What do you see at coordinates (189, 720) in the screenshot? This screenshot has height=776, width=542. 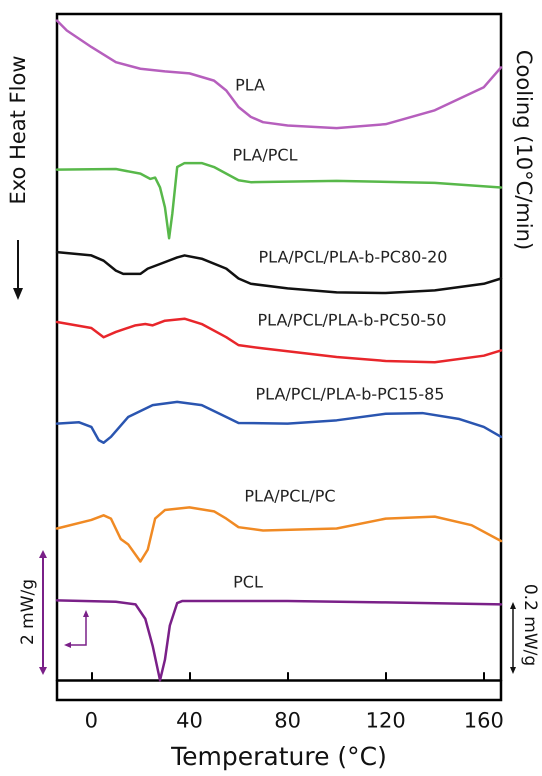 I see `x-tick-label: 40` at bounding box center [189, 720].